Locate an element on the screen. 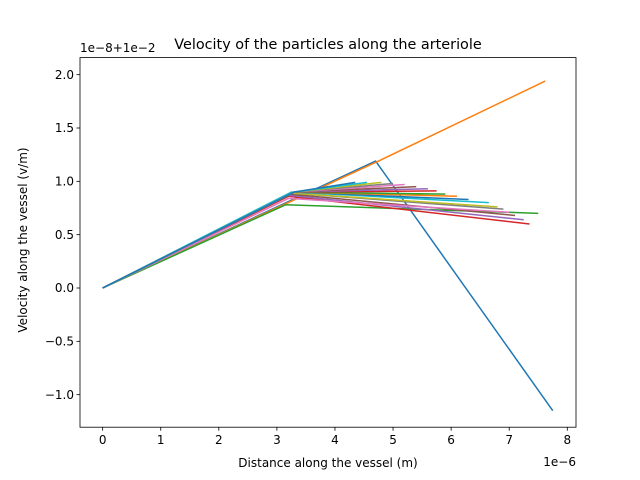 The height and width of the screenshot is (480, 640). y-tick-label: −1.0 is located at coordinates (59, 395).